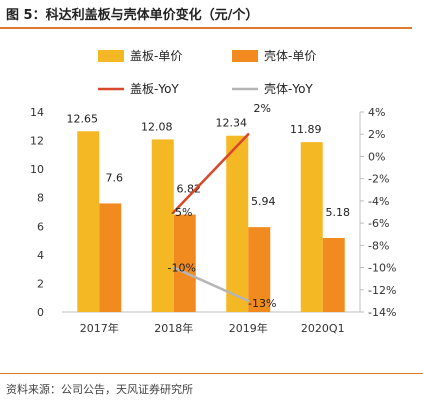 This screenshot has width=423, height=400. What do you see at coordinates (378, 223) in the screenshot?
I see `y-right-tick-label: -6%` at bounding box center [378, 223].